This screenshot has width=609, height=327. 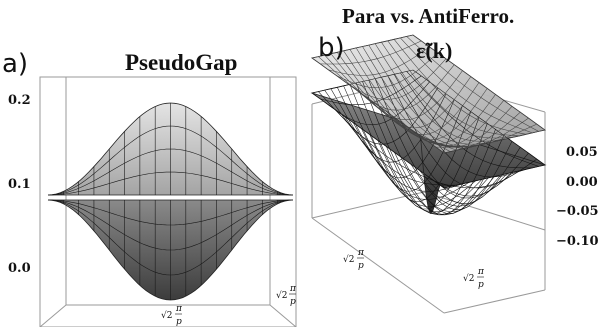 What do you see at coordinates (19, 100) in the screenshot?
I see `panel-a-ztick-0: 0.2` at bounding box center [19, 100].